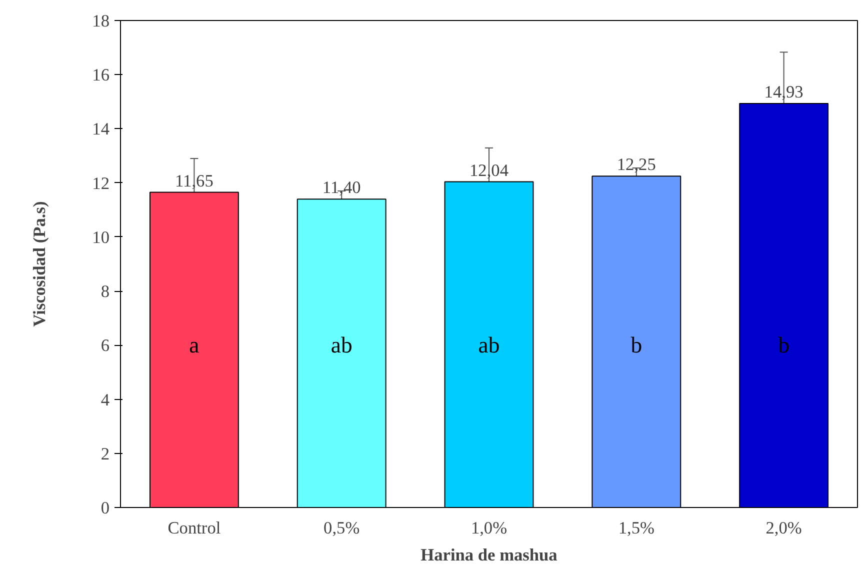  I want to click on y-axis-title: Viscosidad (Pa.s), so click(40, 264).